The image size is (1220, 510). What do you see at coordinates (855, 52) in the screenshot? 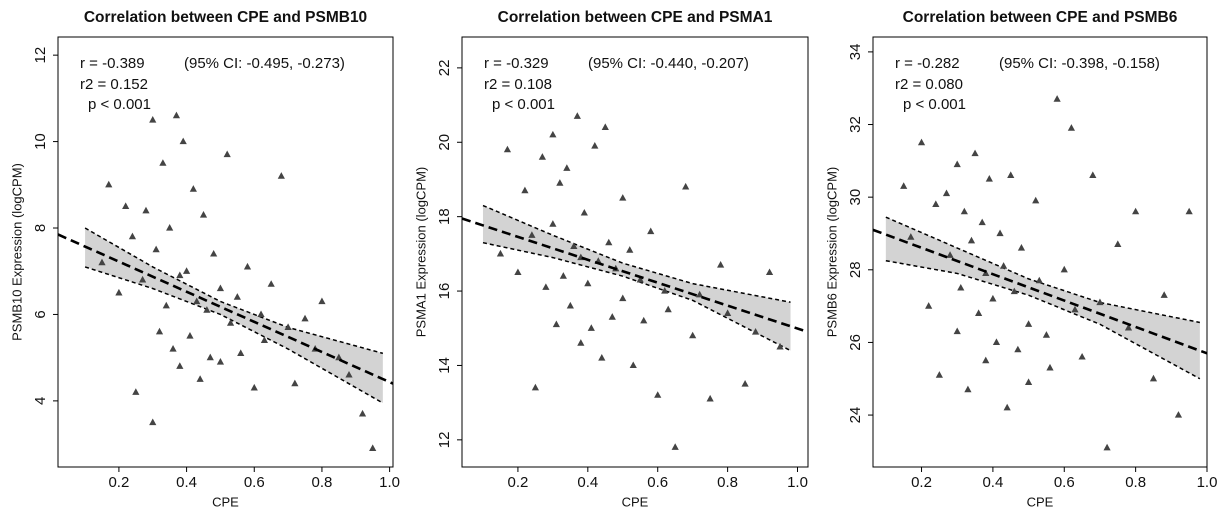
I see `y-tick-label: 34` at bounding box center [855, 52].